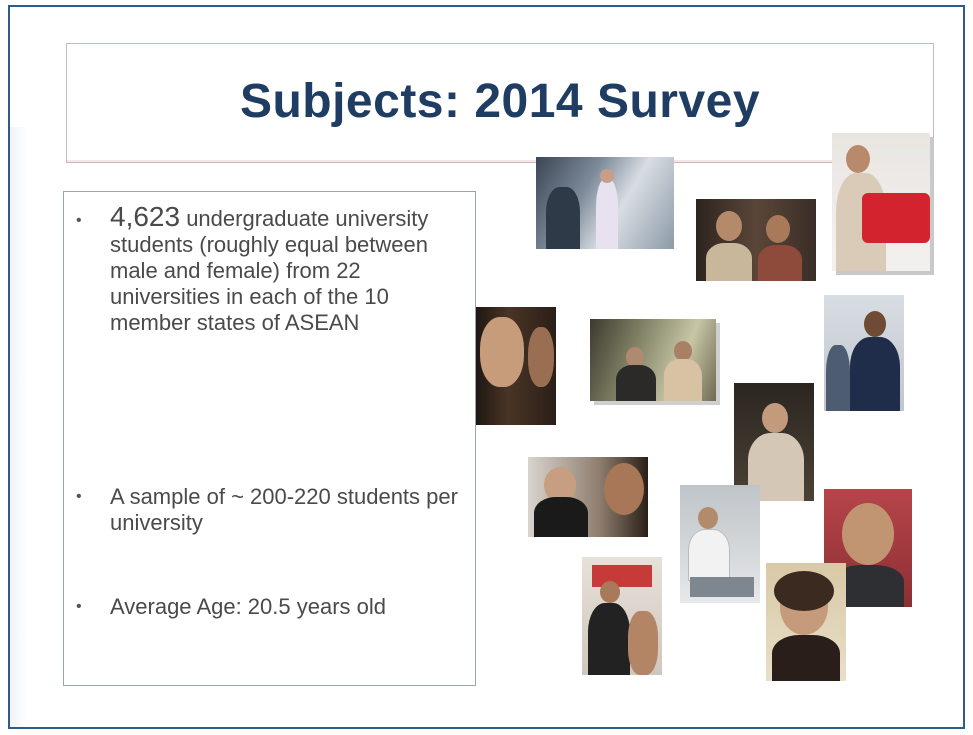 The image size is (973, 735). What do you see at coordinates (19, 427) in the screenshot?
I see `slide-decoration` at bounding box center [19, 427].